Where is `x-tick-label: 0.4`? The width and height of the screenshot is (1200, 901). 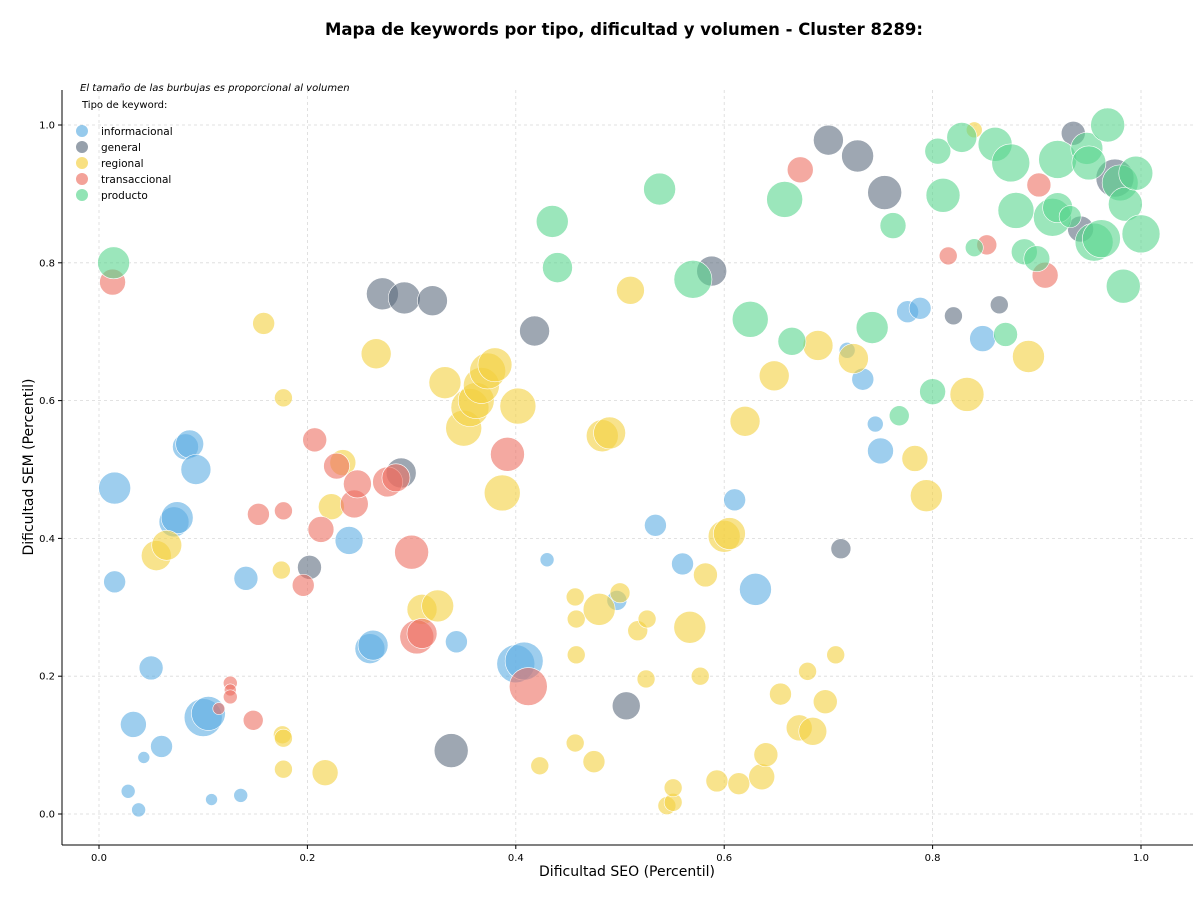 x-tick-label: 0.4 is located at coordinates (516, 858).